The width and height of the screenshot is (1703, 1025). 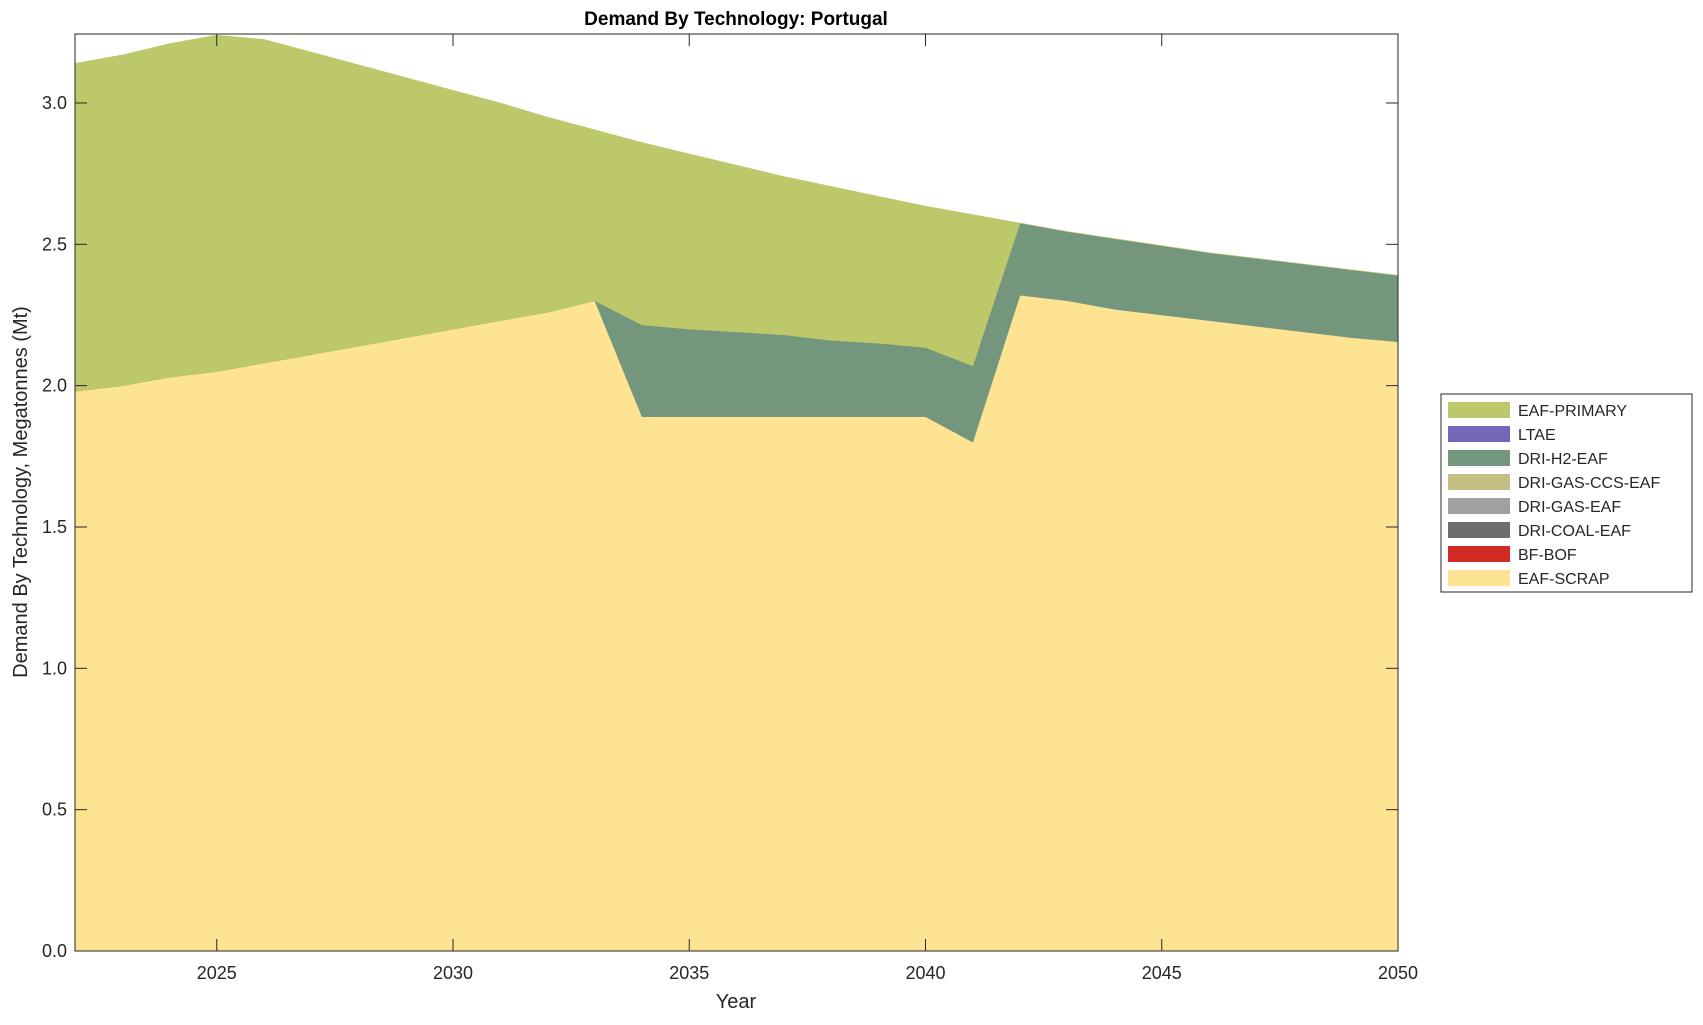 What do you see at coordinates (54, 527) in the screenshot?
I see `y-tick-label: 1.5` at bounding box center [54, 527].